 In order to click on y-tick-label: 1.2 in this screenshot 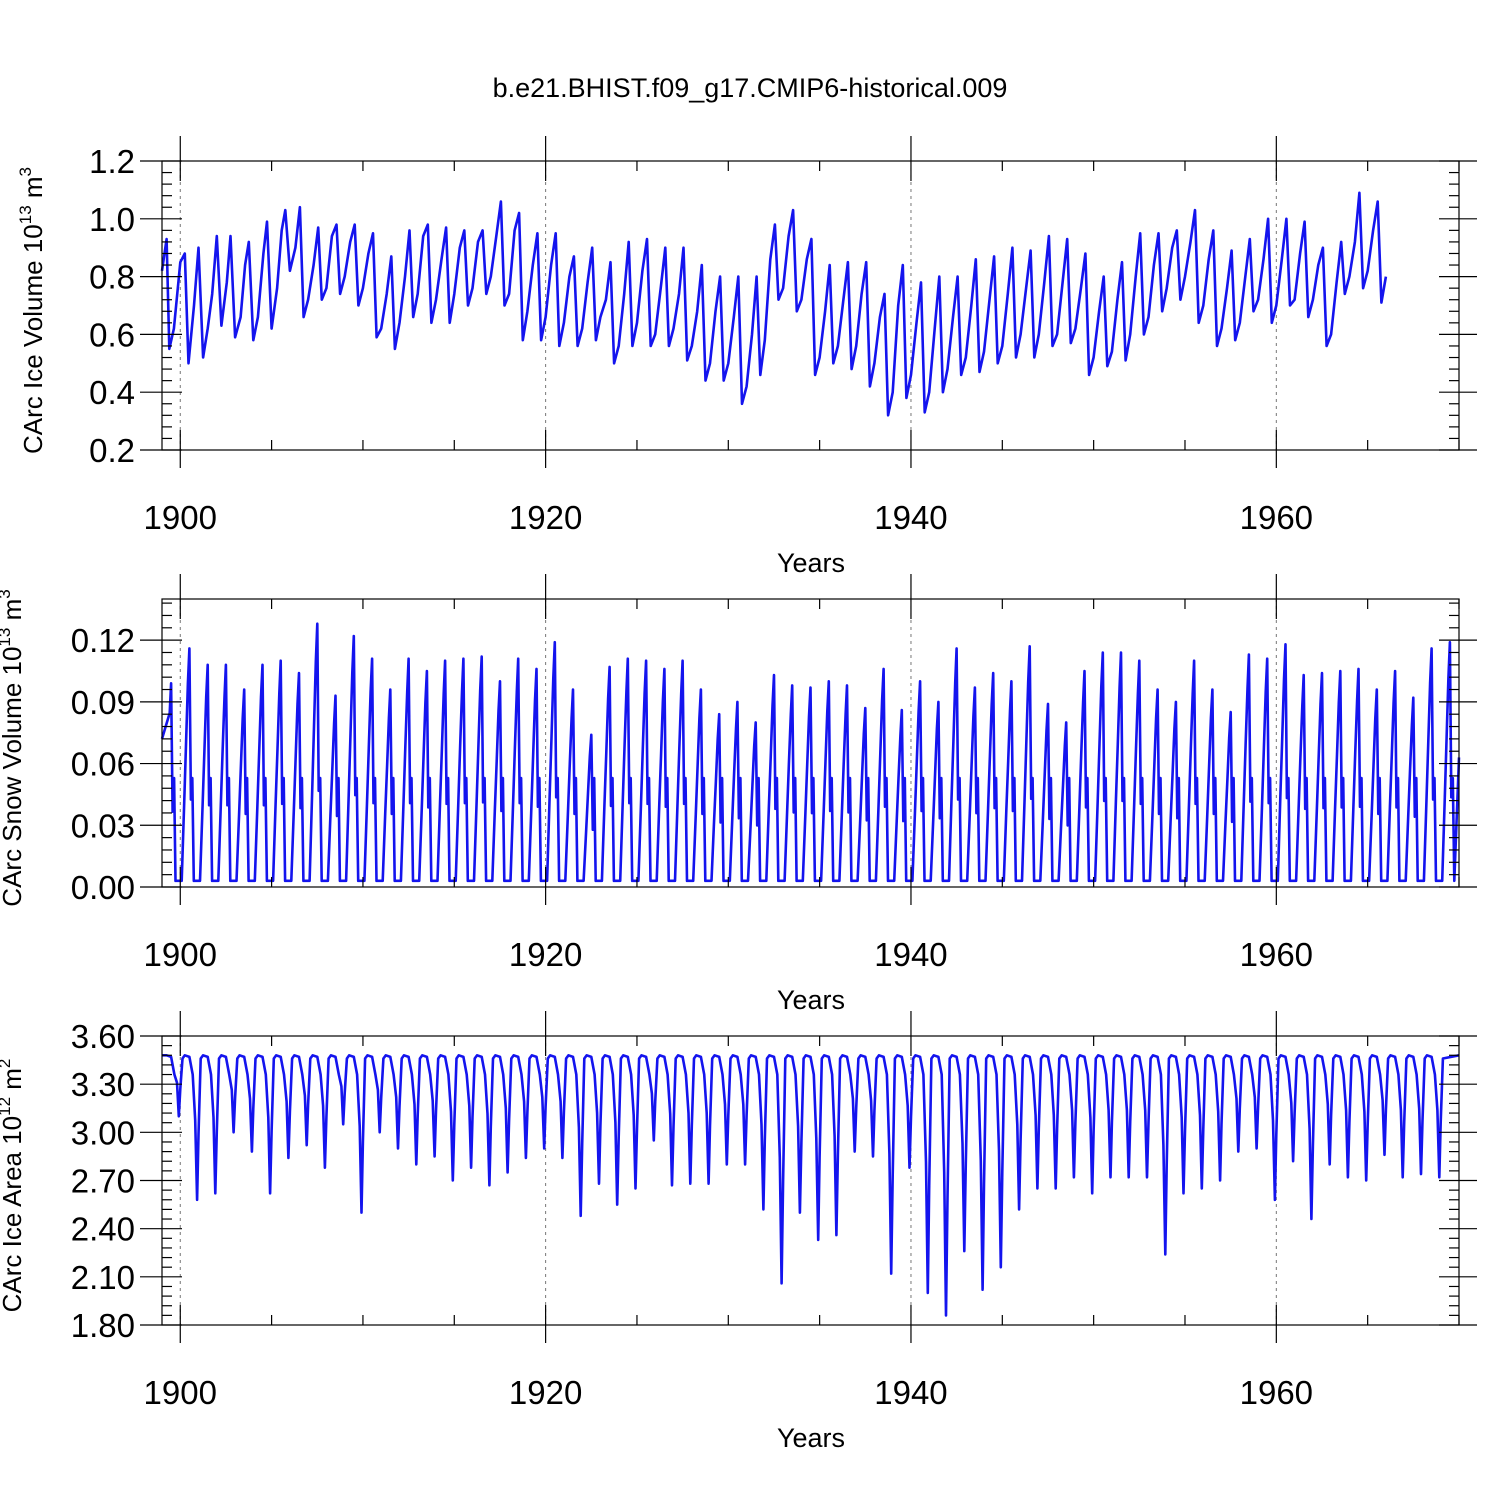, I will do `click(112, 161)`.